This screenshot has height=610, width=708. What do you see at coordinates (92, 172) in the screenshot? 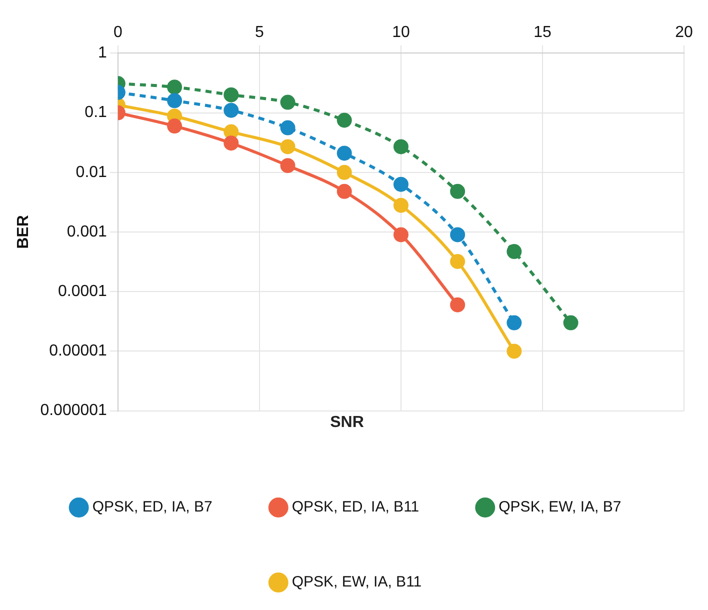
I see `y-tick-label: 0.01` at bounding box center [92, 172].